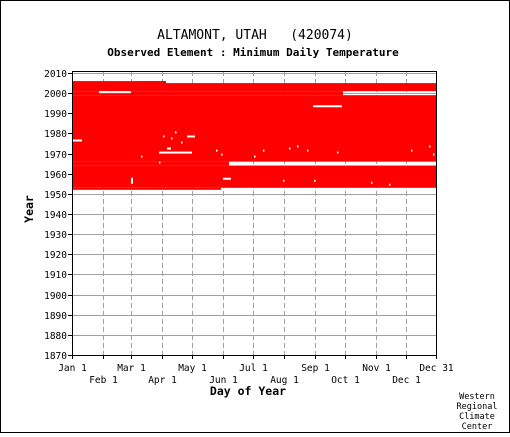 This screenshot has height=437, width=510. Describe the element at coordinates (55, 155) in the screenshot. I see `y-tick-label: 1970` at that location.